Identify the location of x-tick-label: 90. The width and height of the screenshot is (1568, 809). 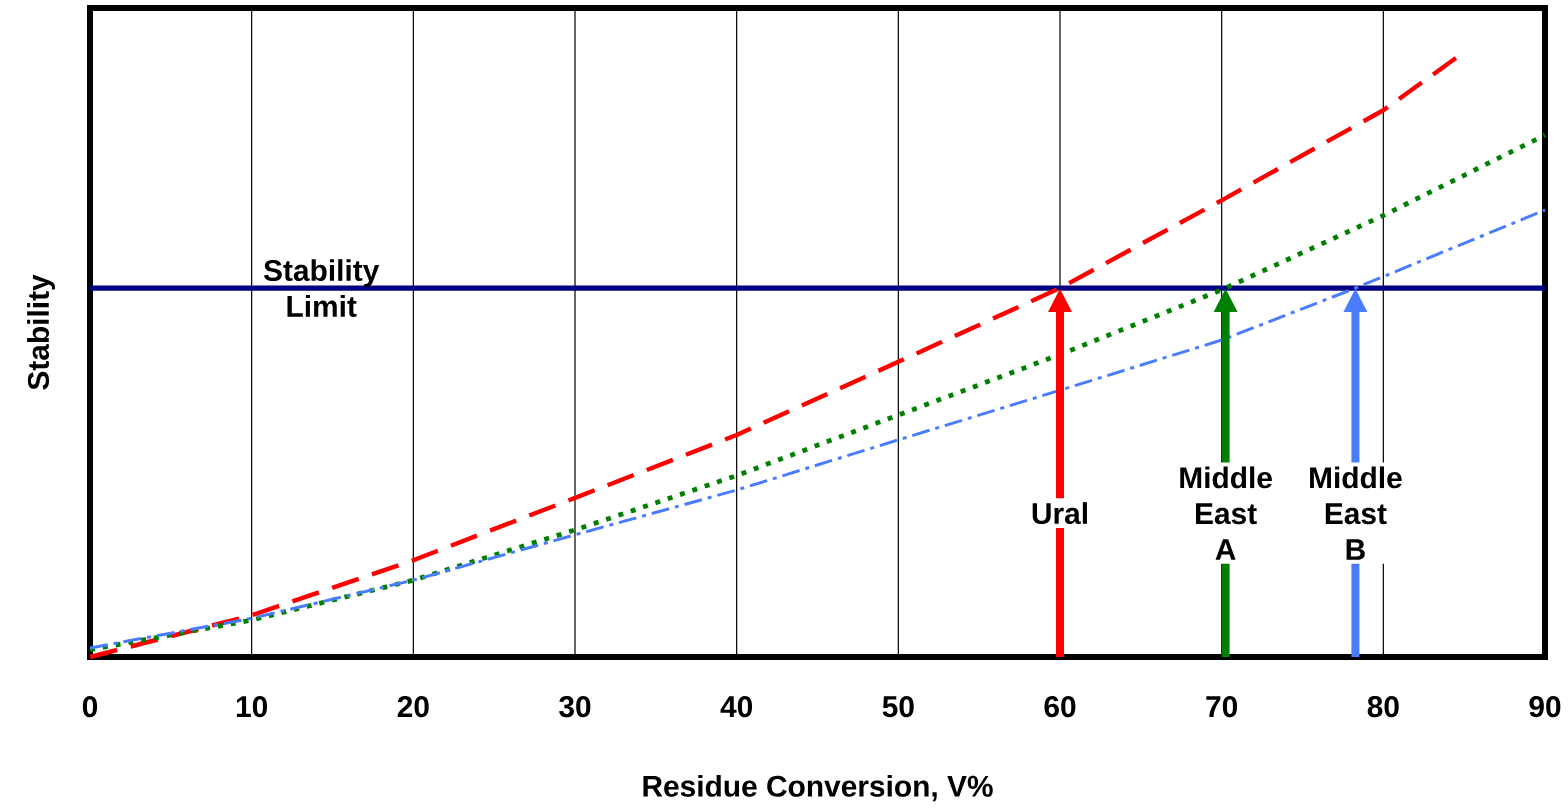
(1545, 707).